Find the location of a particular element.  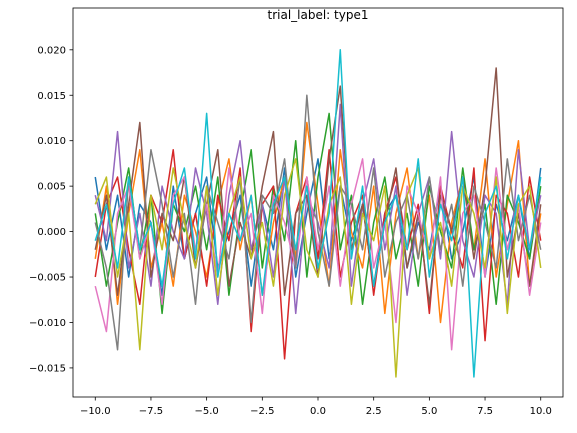

x-tick-label: 7.5 is located at coordinates (485, 411).